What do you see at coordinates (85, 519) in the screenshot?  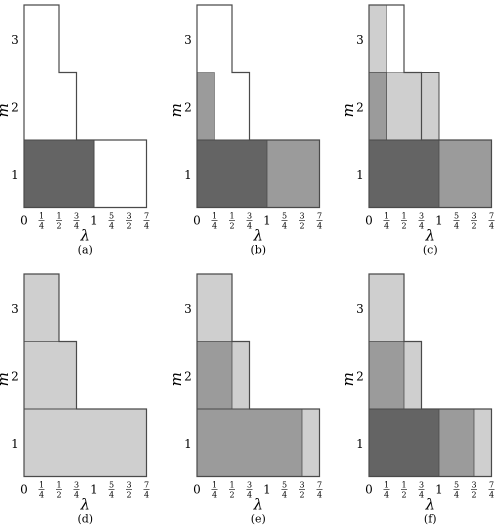 I see `panel-caption: (d)` at bounding box center [85, 519].